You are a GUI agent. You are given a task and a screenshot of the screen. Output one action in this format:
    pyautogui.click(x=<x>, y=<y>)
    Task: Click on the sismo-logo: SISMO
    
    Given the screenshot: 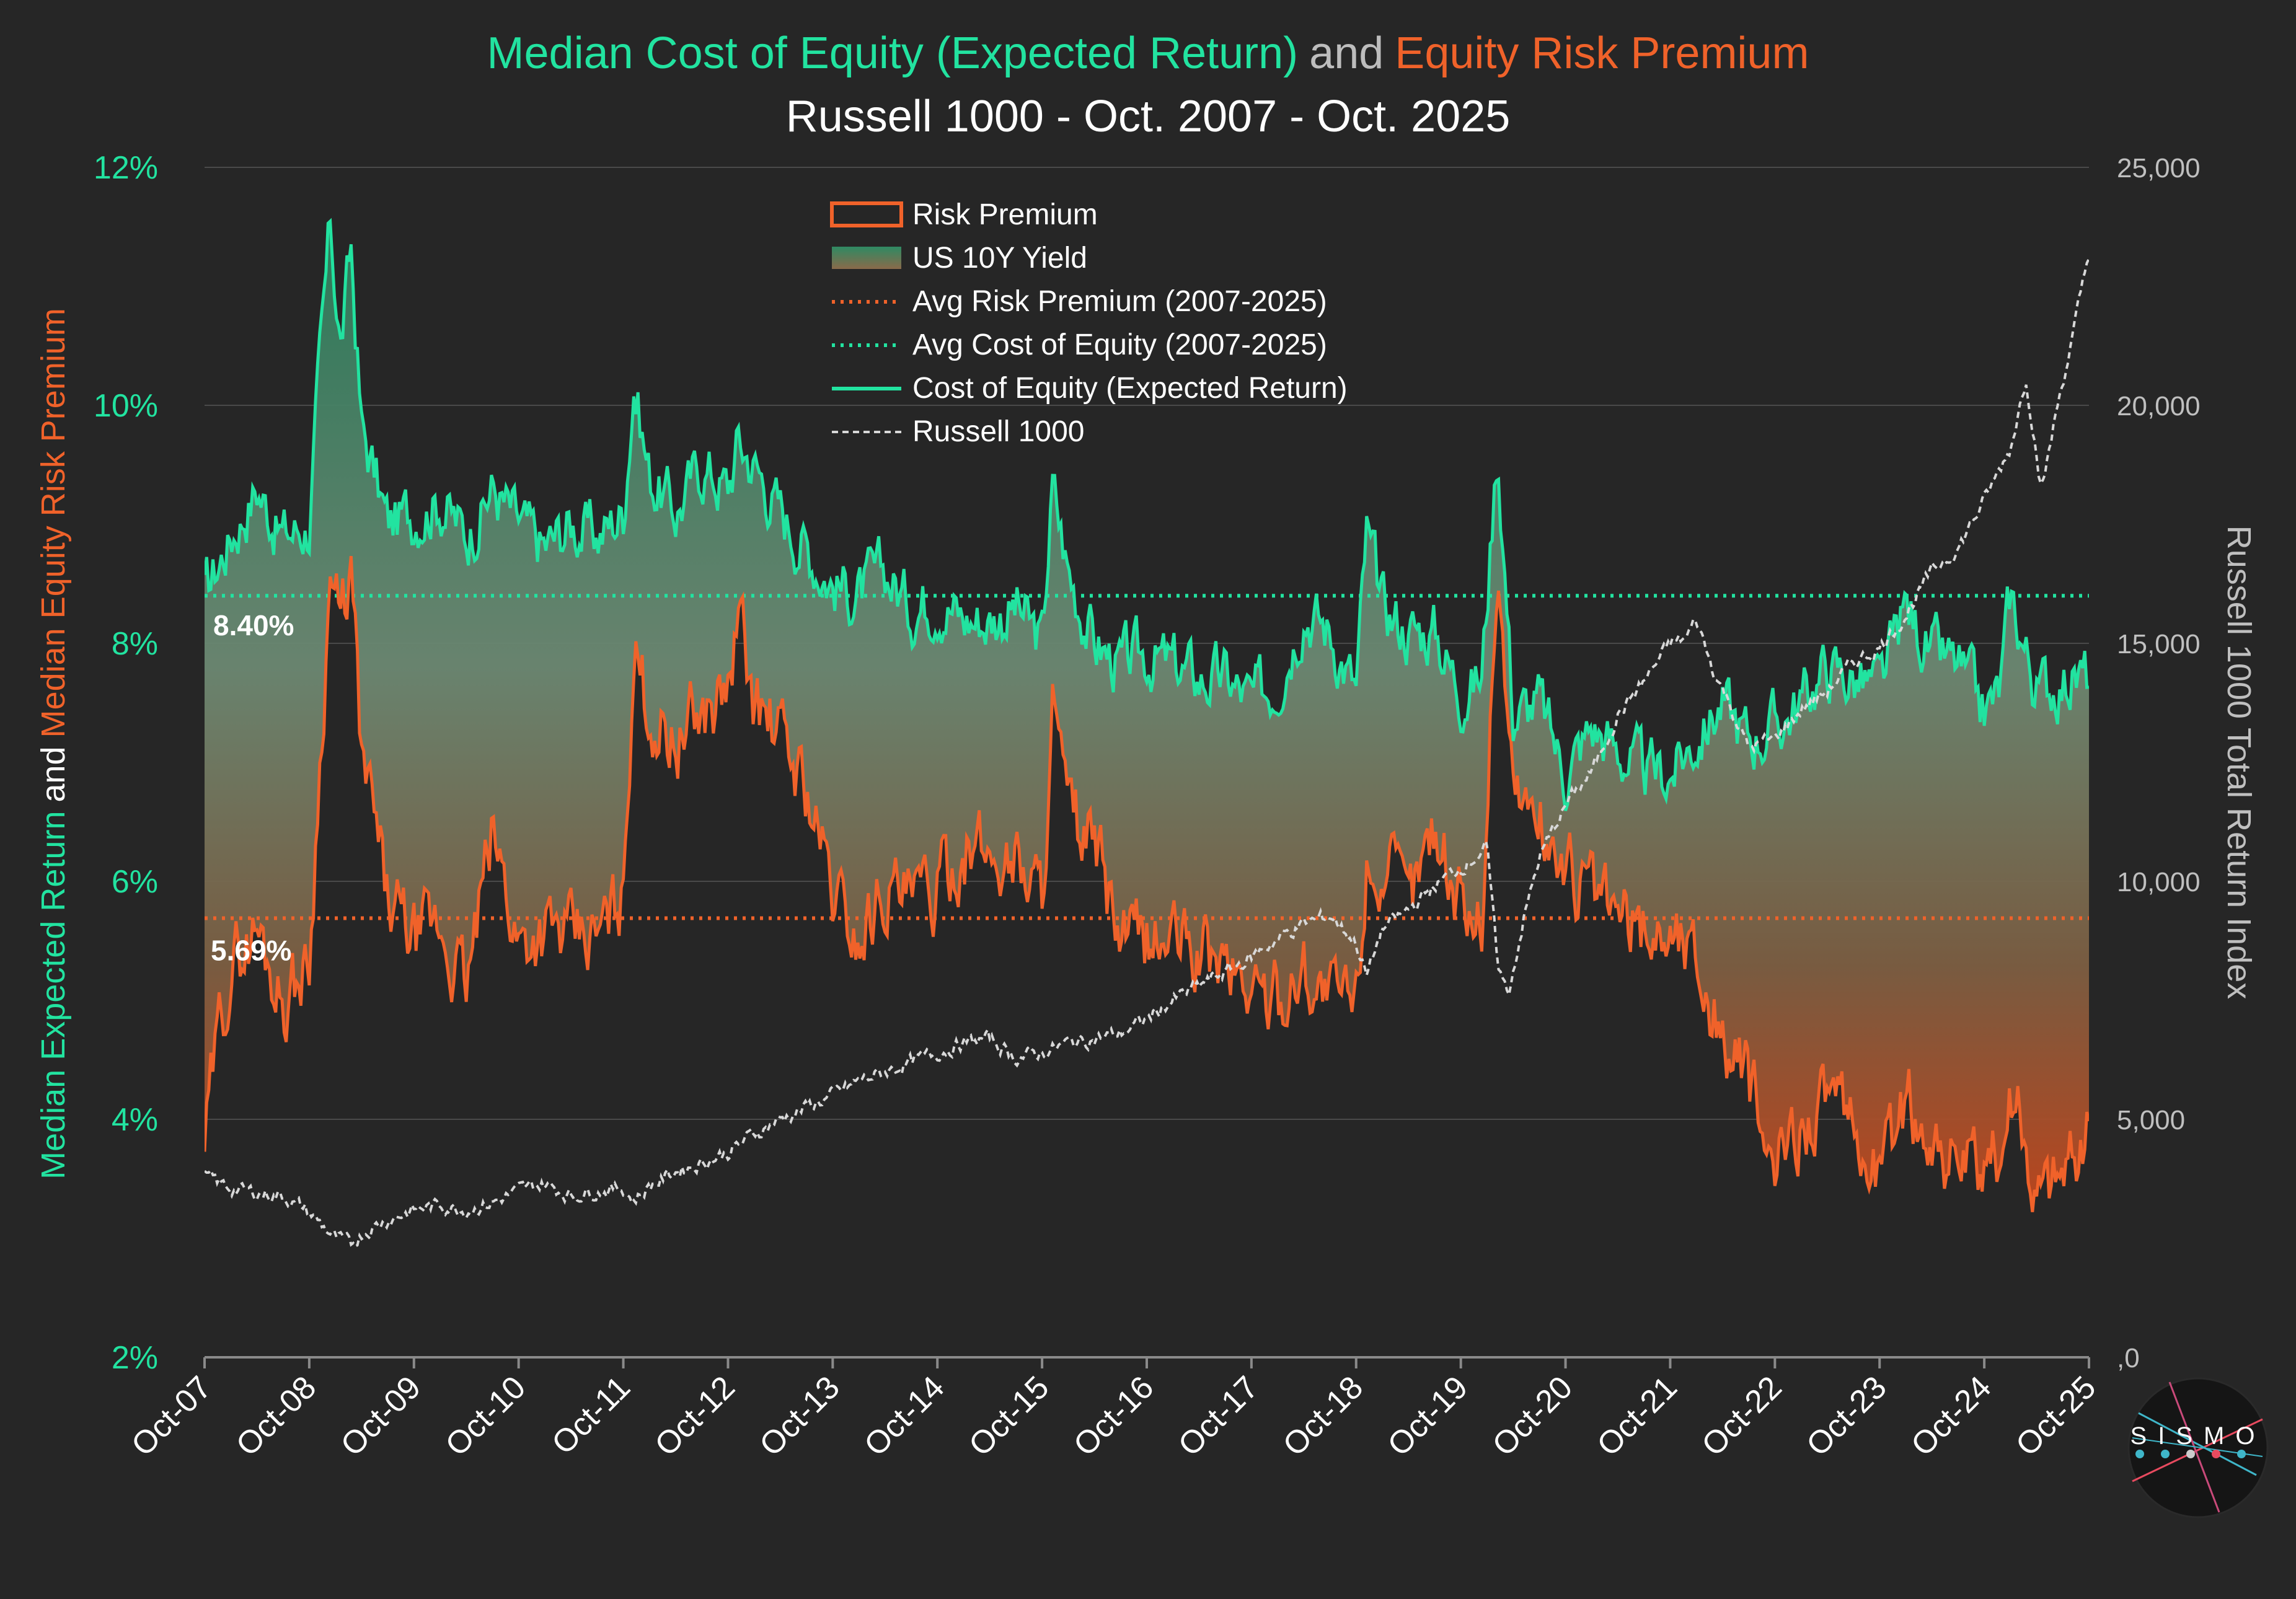 What is the action you would take?
    pyautogui.click(x=2198, y=1447)
    